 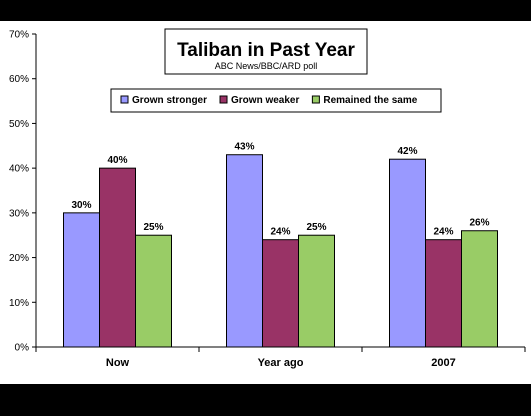 I want to click on title-box-border, so click(x=266, y=51).